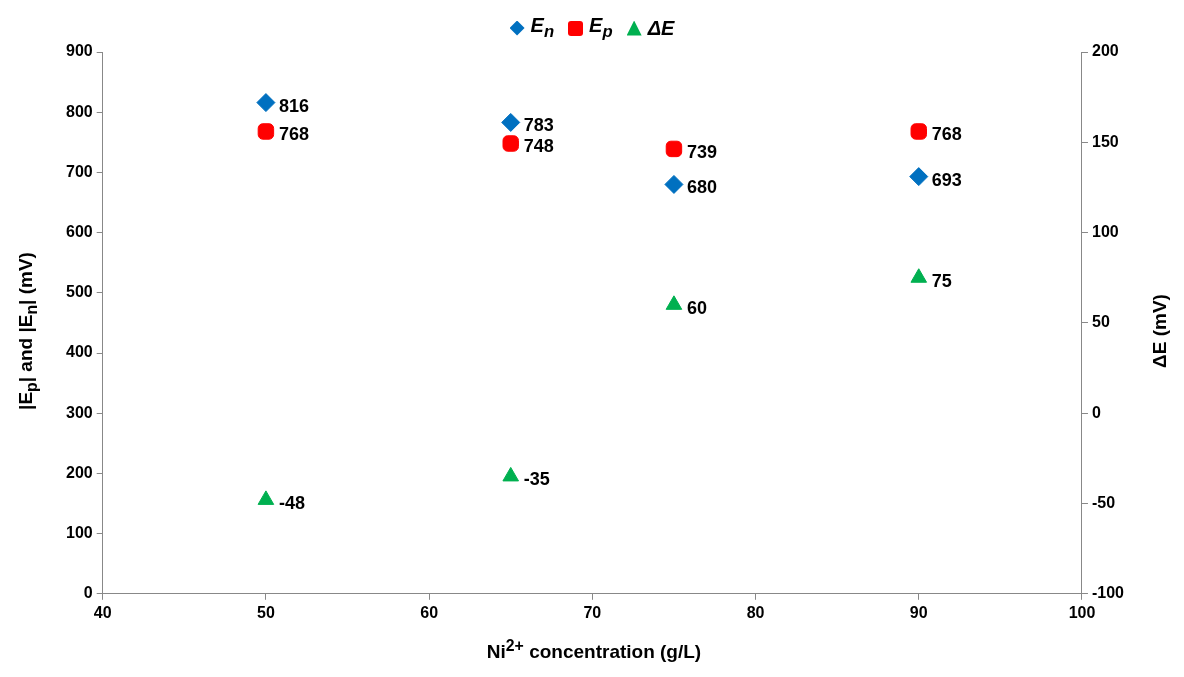 Image resolution: width=1184 pixels, height=677 pixels. What do you see at coordinates (79, 232) in the screenshot?
I see `y-tick-label: 600` at bounding box center [79, 232].